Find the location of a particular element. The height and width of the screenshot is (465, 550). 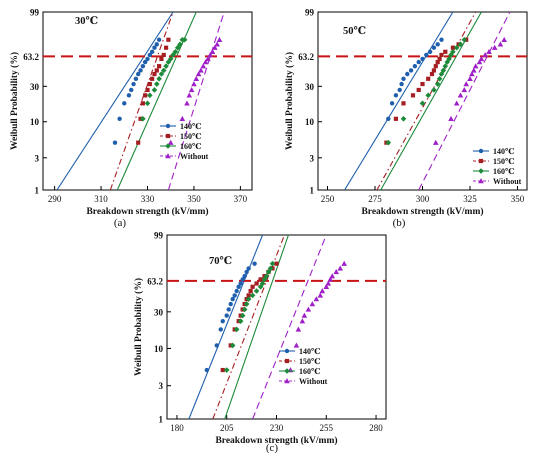

temperature-label: 30℃ is located at coordinates (87, 21).